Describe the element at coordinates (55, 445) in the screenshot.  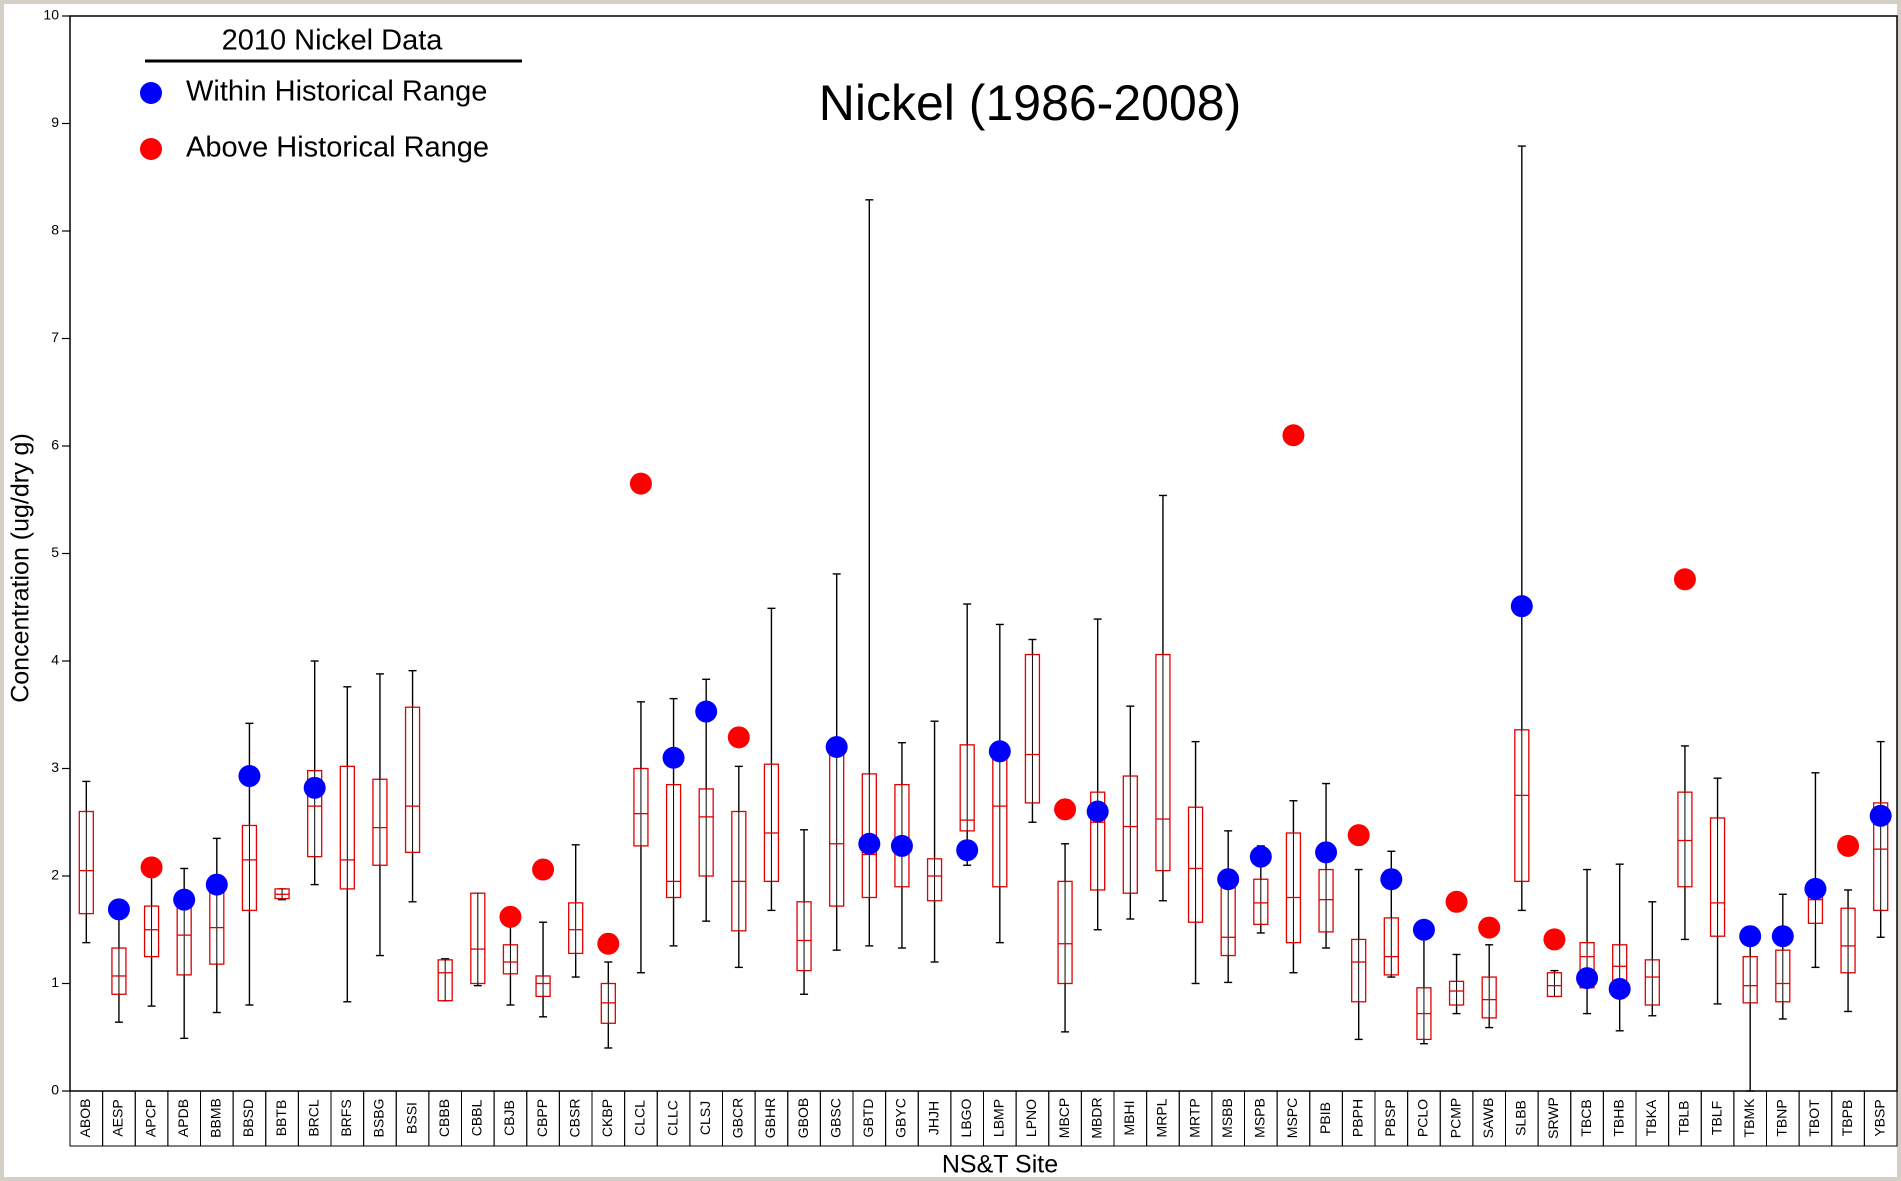
I see `y-tick-label: 6` at that location.